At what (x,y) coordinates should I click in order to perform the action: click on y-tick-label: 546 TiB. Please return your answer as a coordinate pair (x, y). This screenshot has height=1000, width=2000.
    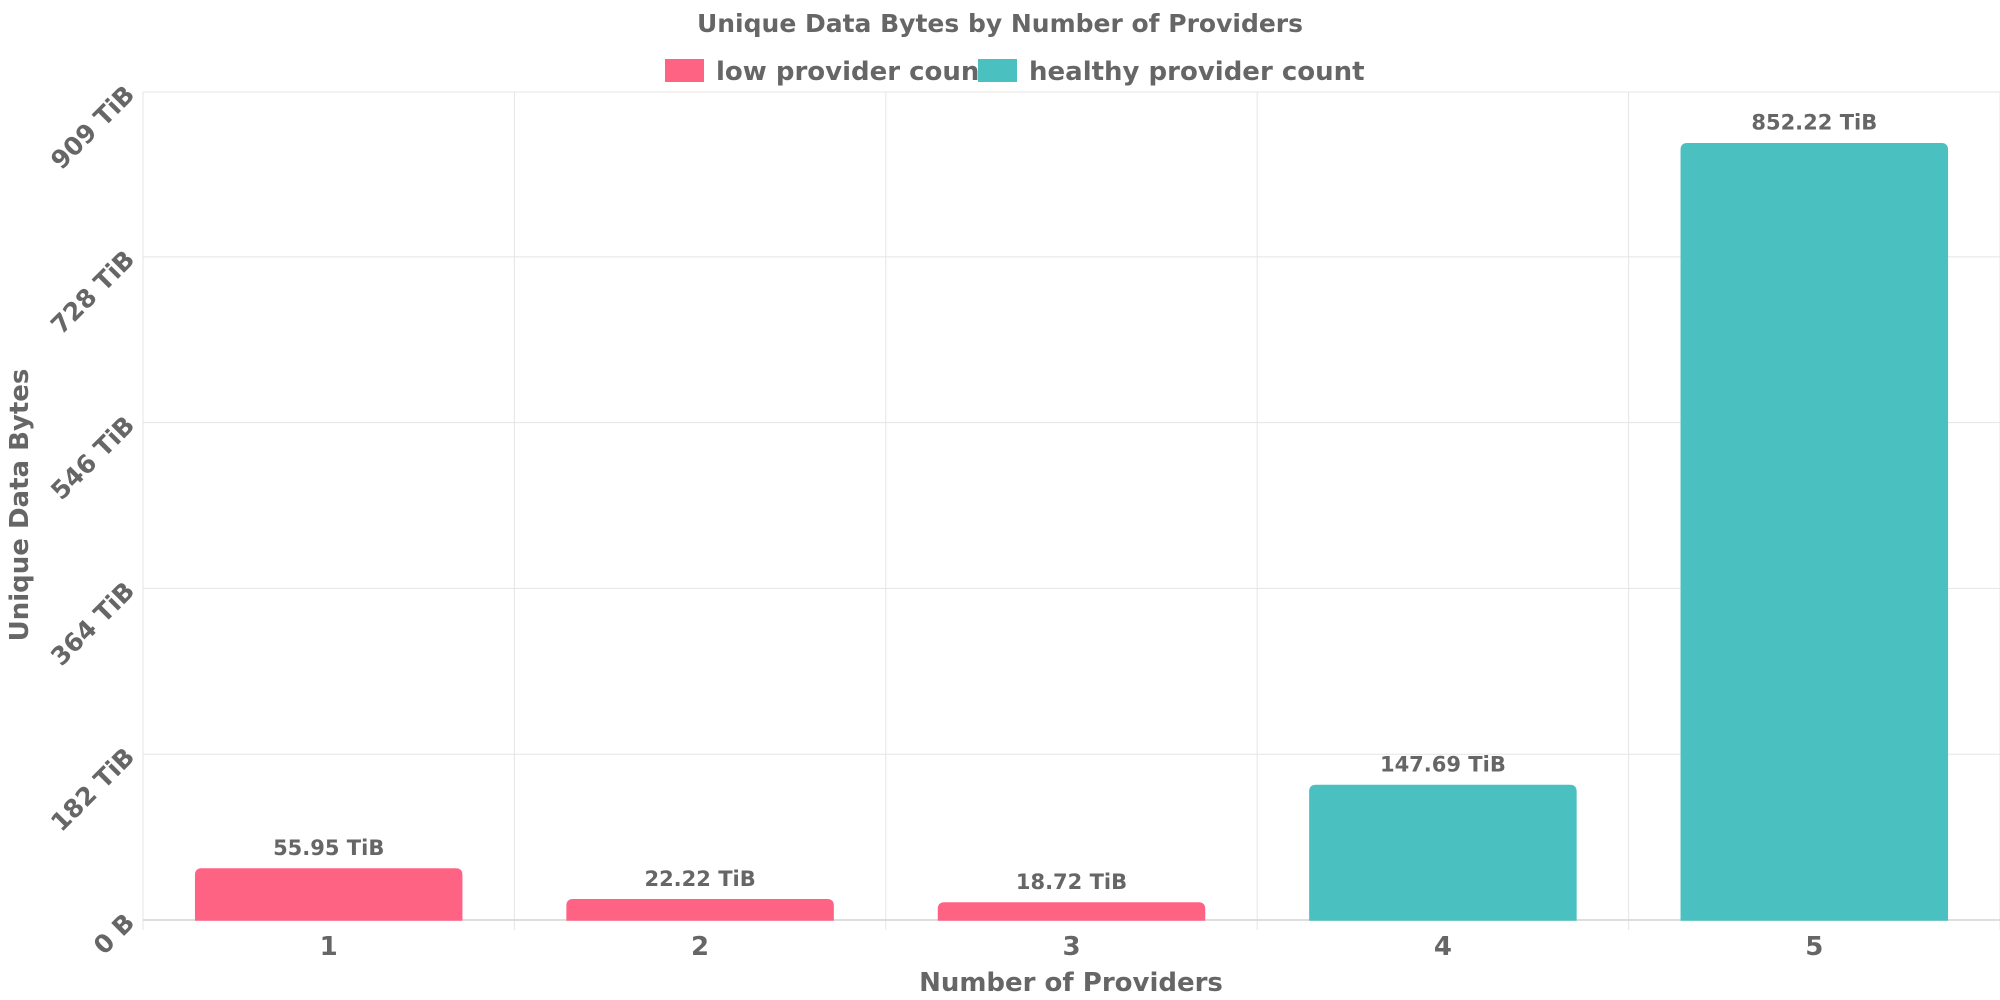
    Looking at the image, I should click on (92, 457).